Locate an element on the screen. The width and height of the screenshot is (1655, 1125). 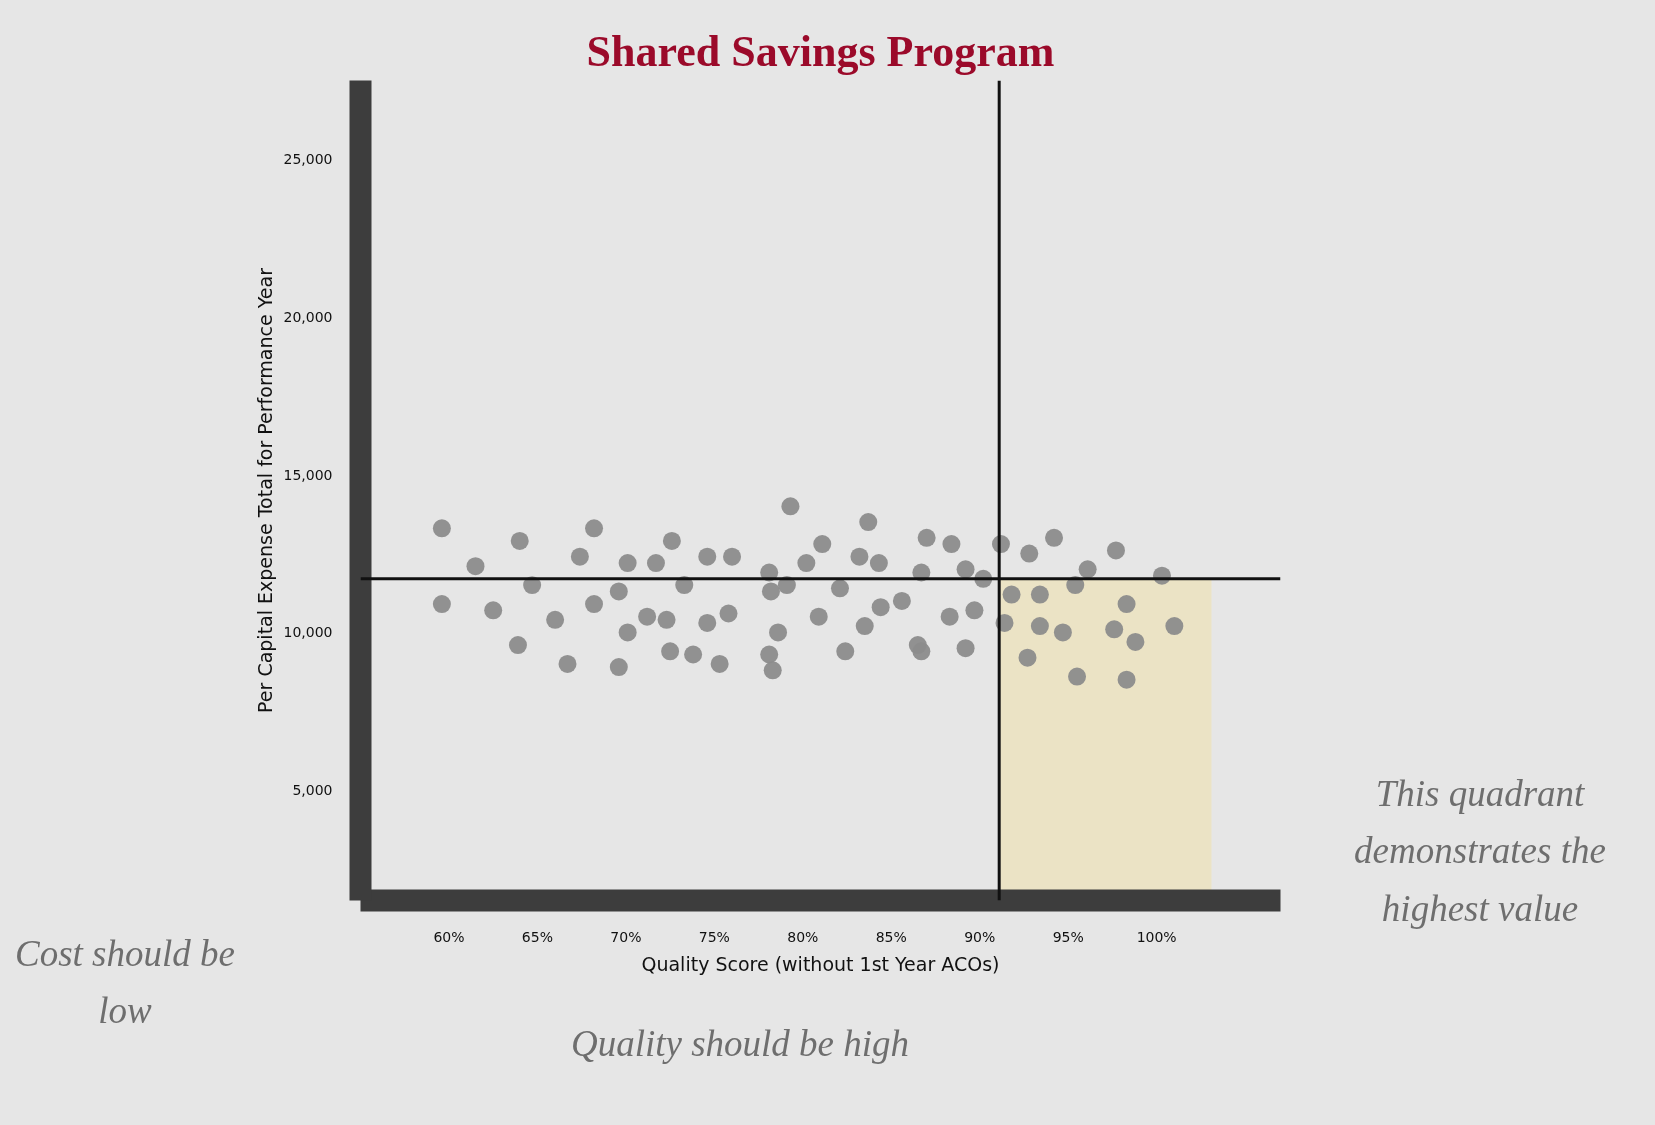
x-tick-label: 60% is located at coordinates (449, 936).